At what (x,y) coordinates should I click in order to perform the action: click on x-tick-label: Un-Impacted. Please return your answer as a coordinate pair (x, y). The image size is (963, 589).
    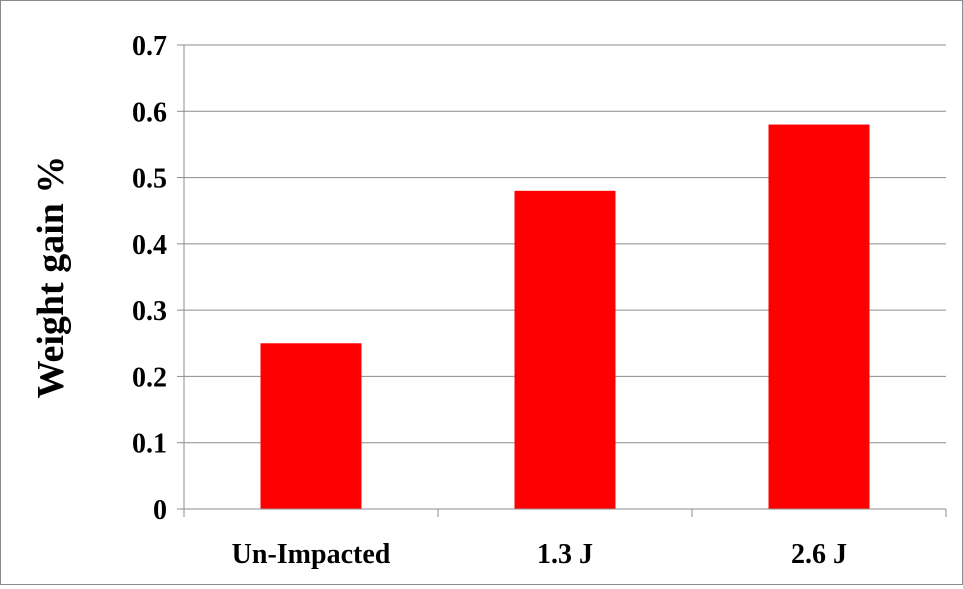
    Looking at the image, I should click on (311, 554).